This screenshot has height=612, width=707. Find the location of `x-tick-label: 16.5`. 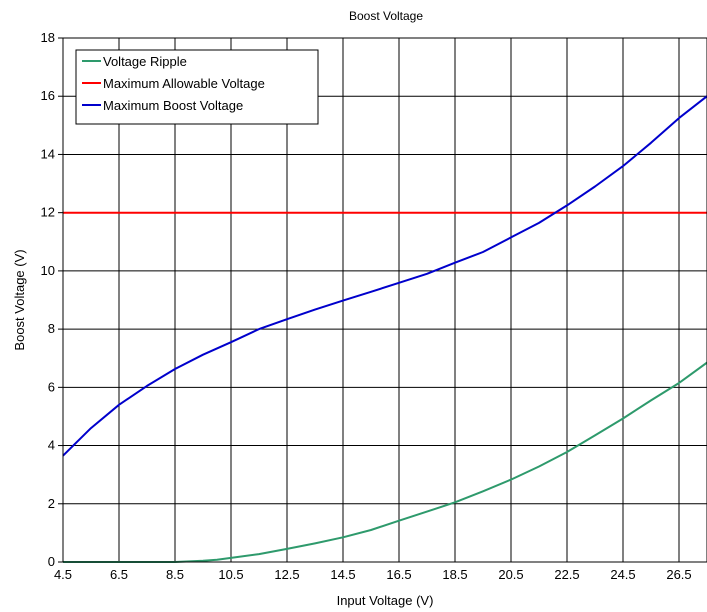

x-tick-label: 16.5 is located at coordinates (398, 574).